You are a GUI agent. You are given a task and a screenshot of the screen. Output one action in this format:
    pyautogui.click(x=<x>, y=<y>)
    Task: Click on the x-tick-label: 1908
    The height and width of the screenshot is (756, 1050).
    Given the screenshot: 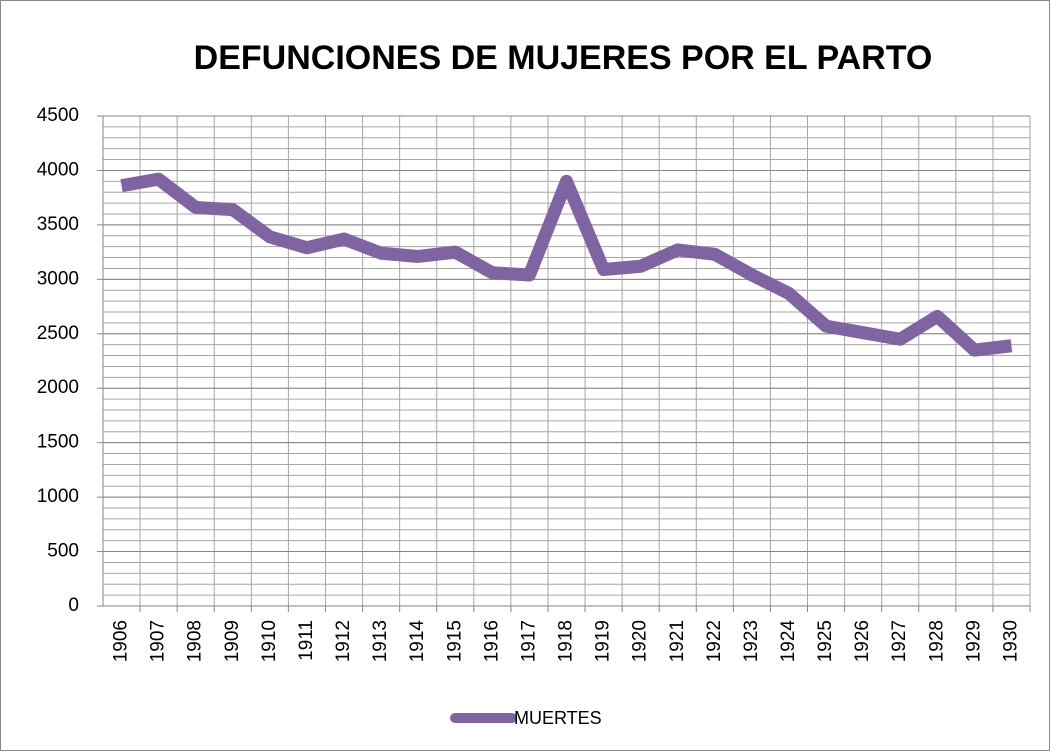 What is the action you would take?
    pyautogui.click(x=195, y=641)
    